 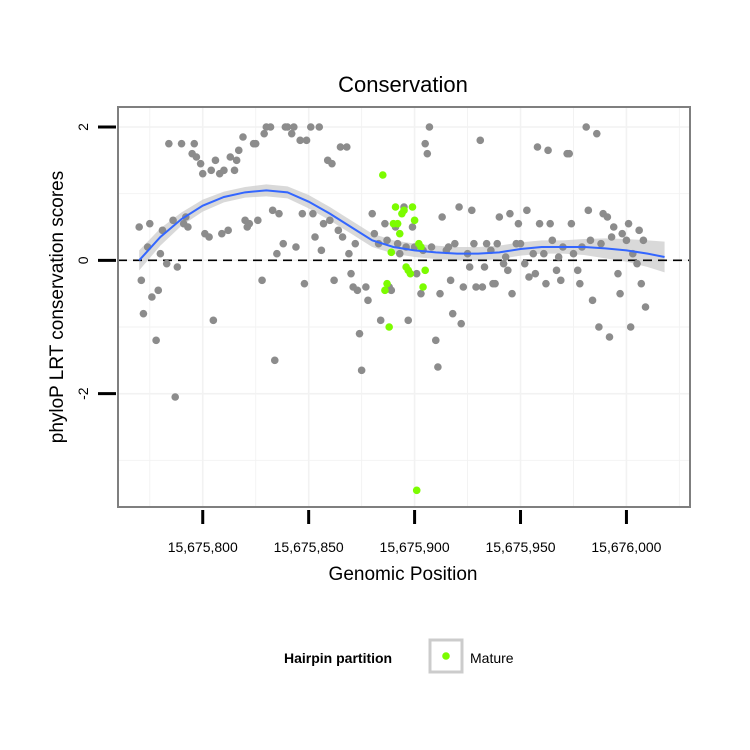 I want to click on x-tick-label: 15,675,800, so click(x=203, y=547).